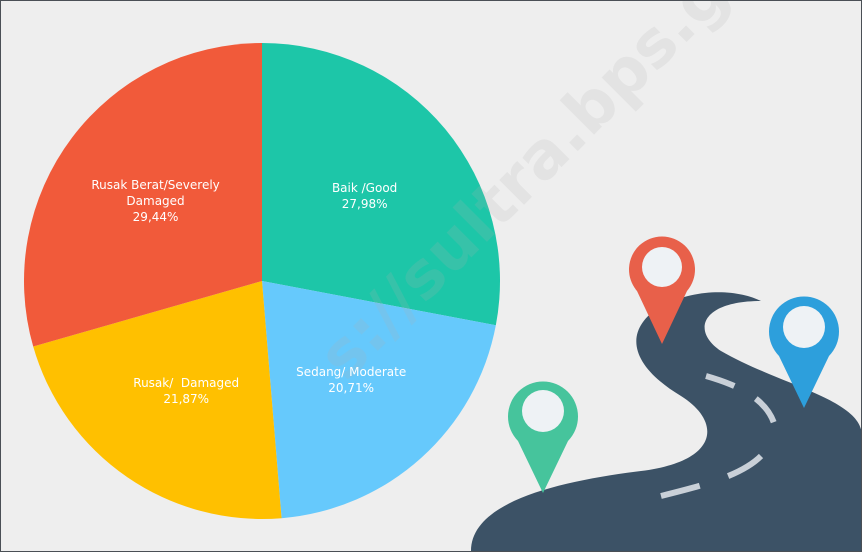 The width and height of the screenshot is (862, 552). What do you see at coordinates (157, 192) in the screenshot?
I see `slice-name: Rusak Berat/Severely Damaged` at bounding box center [157, 192].